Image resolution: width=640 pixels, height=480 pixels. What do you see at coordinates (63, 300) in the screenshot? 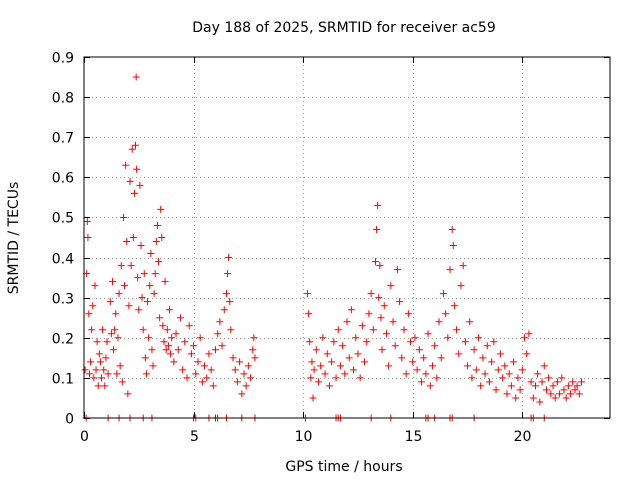
I see `y-tick-label: 0.3` at bounding box center [63, 300].